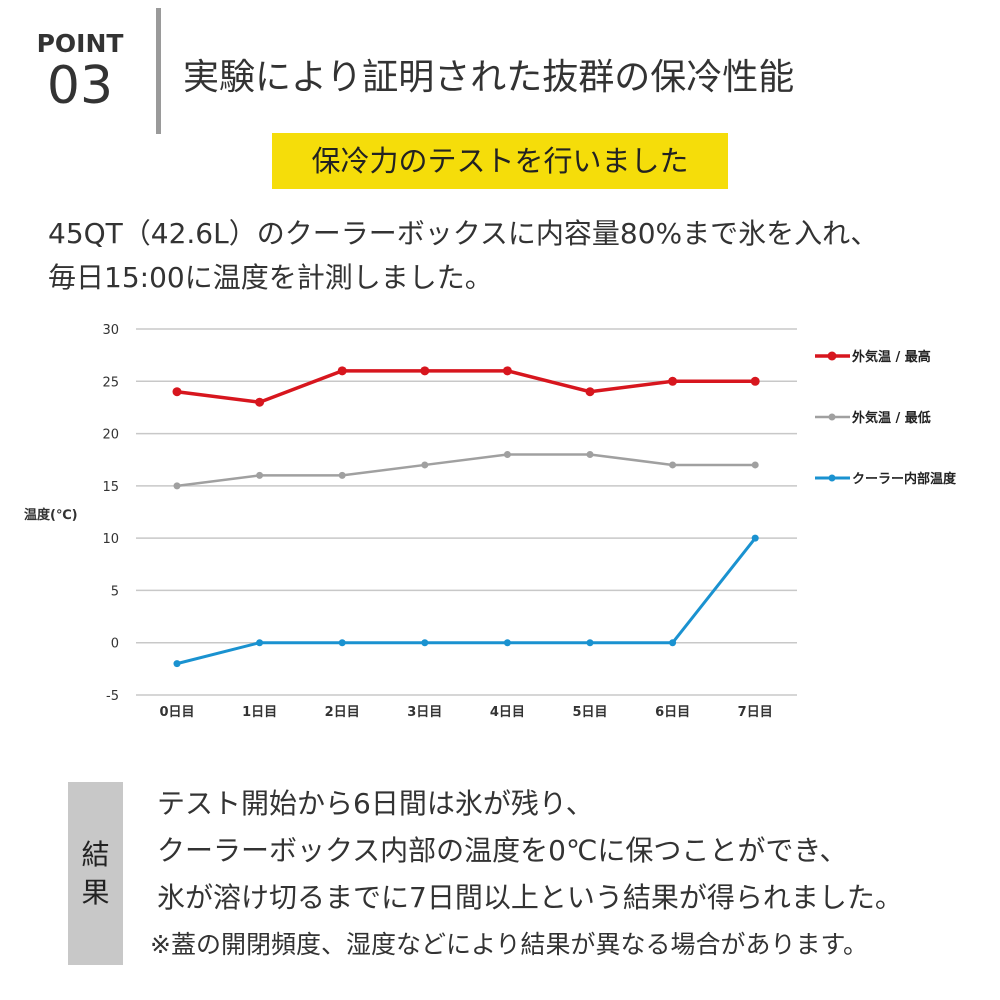  What do you see at coordinates (509, 944) in the screenshot?
I see `result-note: ※蓋の開閉頻度、湿度などにより結果が異なる場合があります。` at bounding box center [509, 944].